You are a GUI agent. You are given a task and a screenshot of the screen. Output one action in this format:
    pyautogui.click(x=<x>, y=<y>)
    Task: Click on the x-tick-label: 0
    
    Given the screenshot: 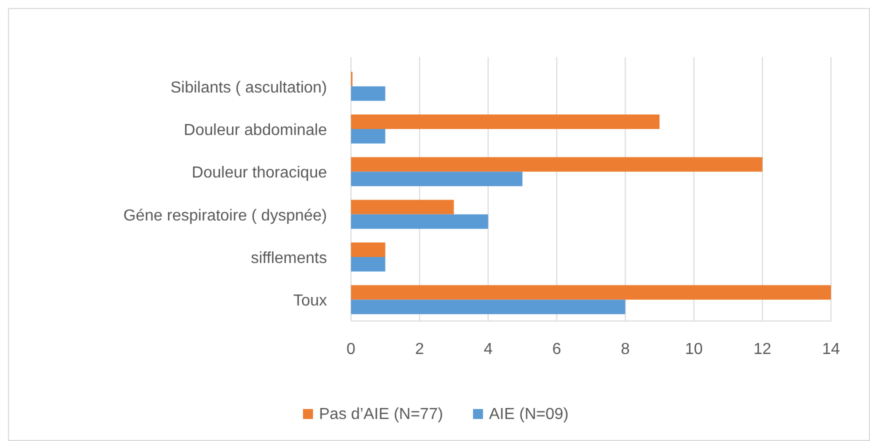 What is the action you would take?
    pyautogui.click(x=351, y=349)
    